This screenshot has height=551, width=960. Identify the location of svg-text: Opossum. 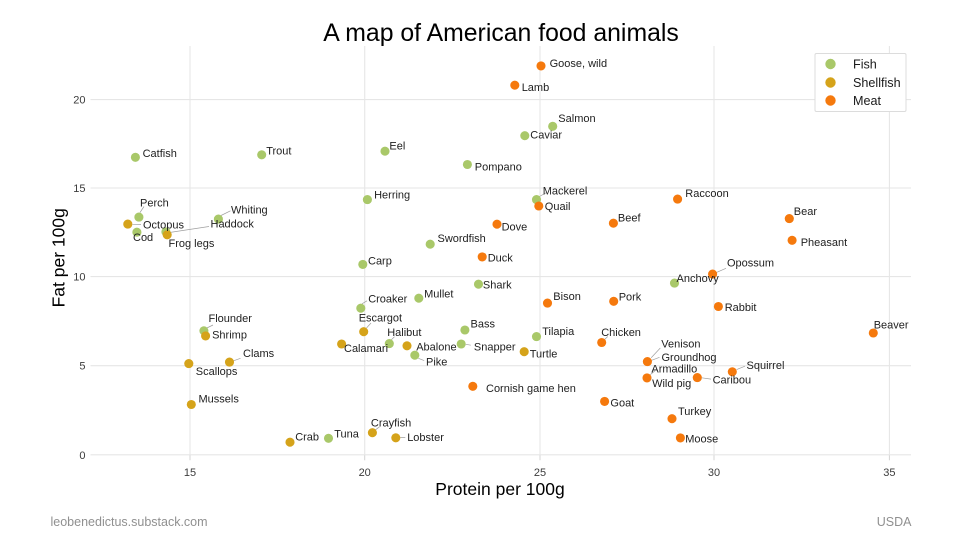
(750, 263).